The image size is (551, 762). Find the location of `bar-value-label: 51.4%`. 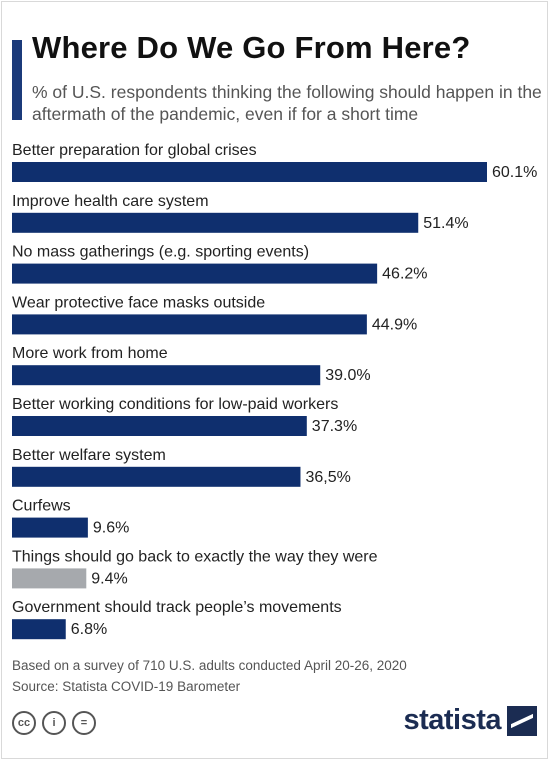

bar-value-label: 51.4% is located at coordinates (445, 223).